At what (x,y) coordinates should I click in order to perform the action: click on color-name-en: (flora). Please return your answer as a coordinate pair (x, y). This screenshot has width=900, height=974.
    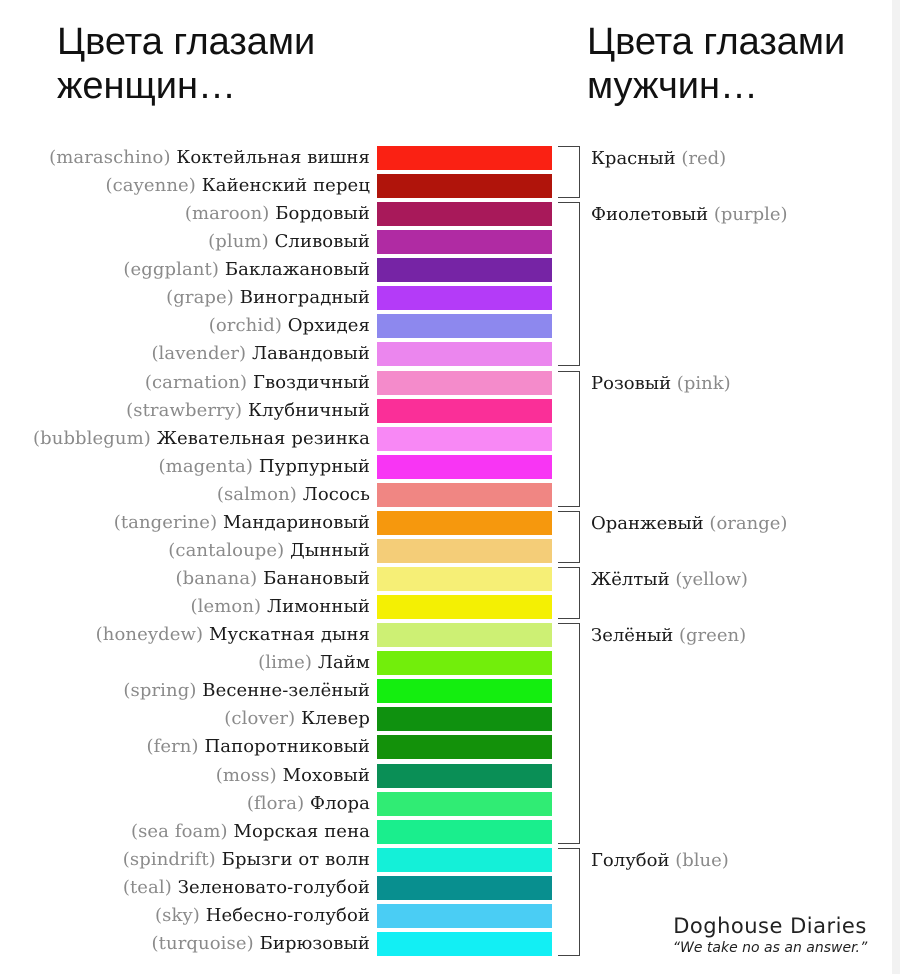
    Looking at the image, I should click on (275, 803).